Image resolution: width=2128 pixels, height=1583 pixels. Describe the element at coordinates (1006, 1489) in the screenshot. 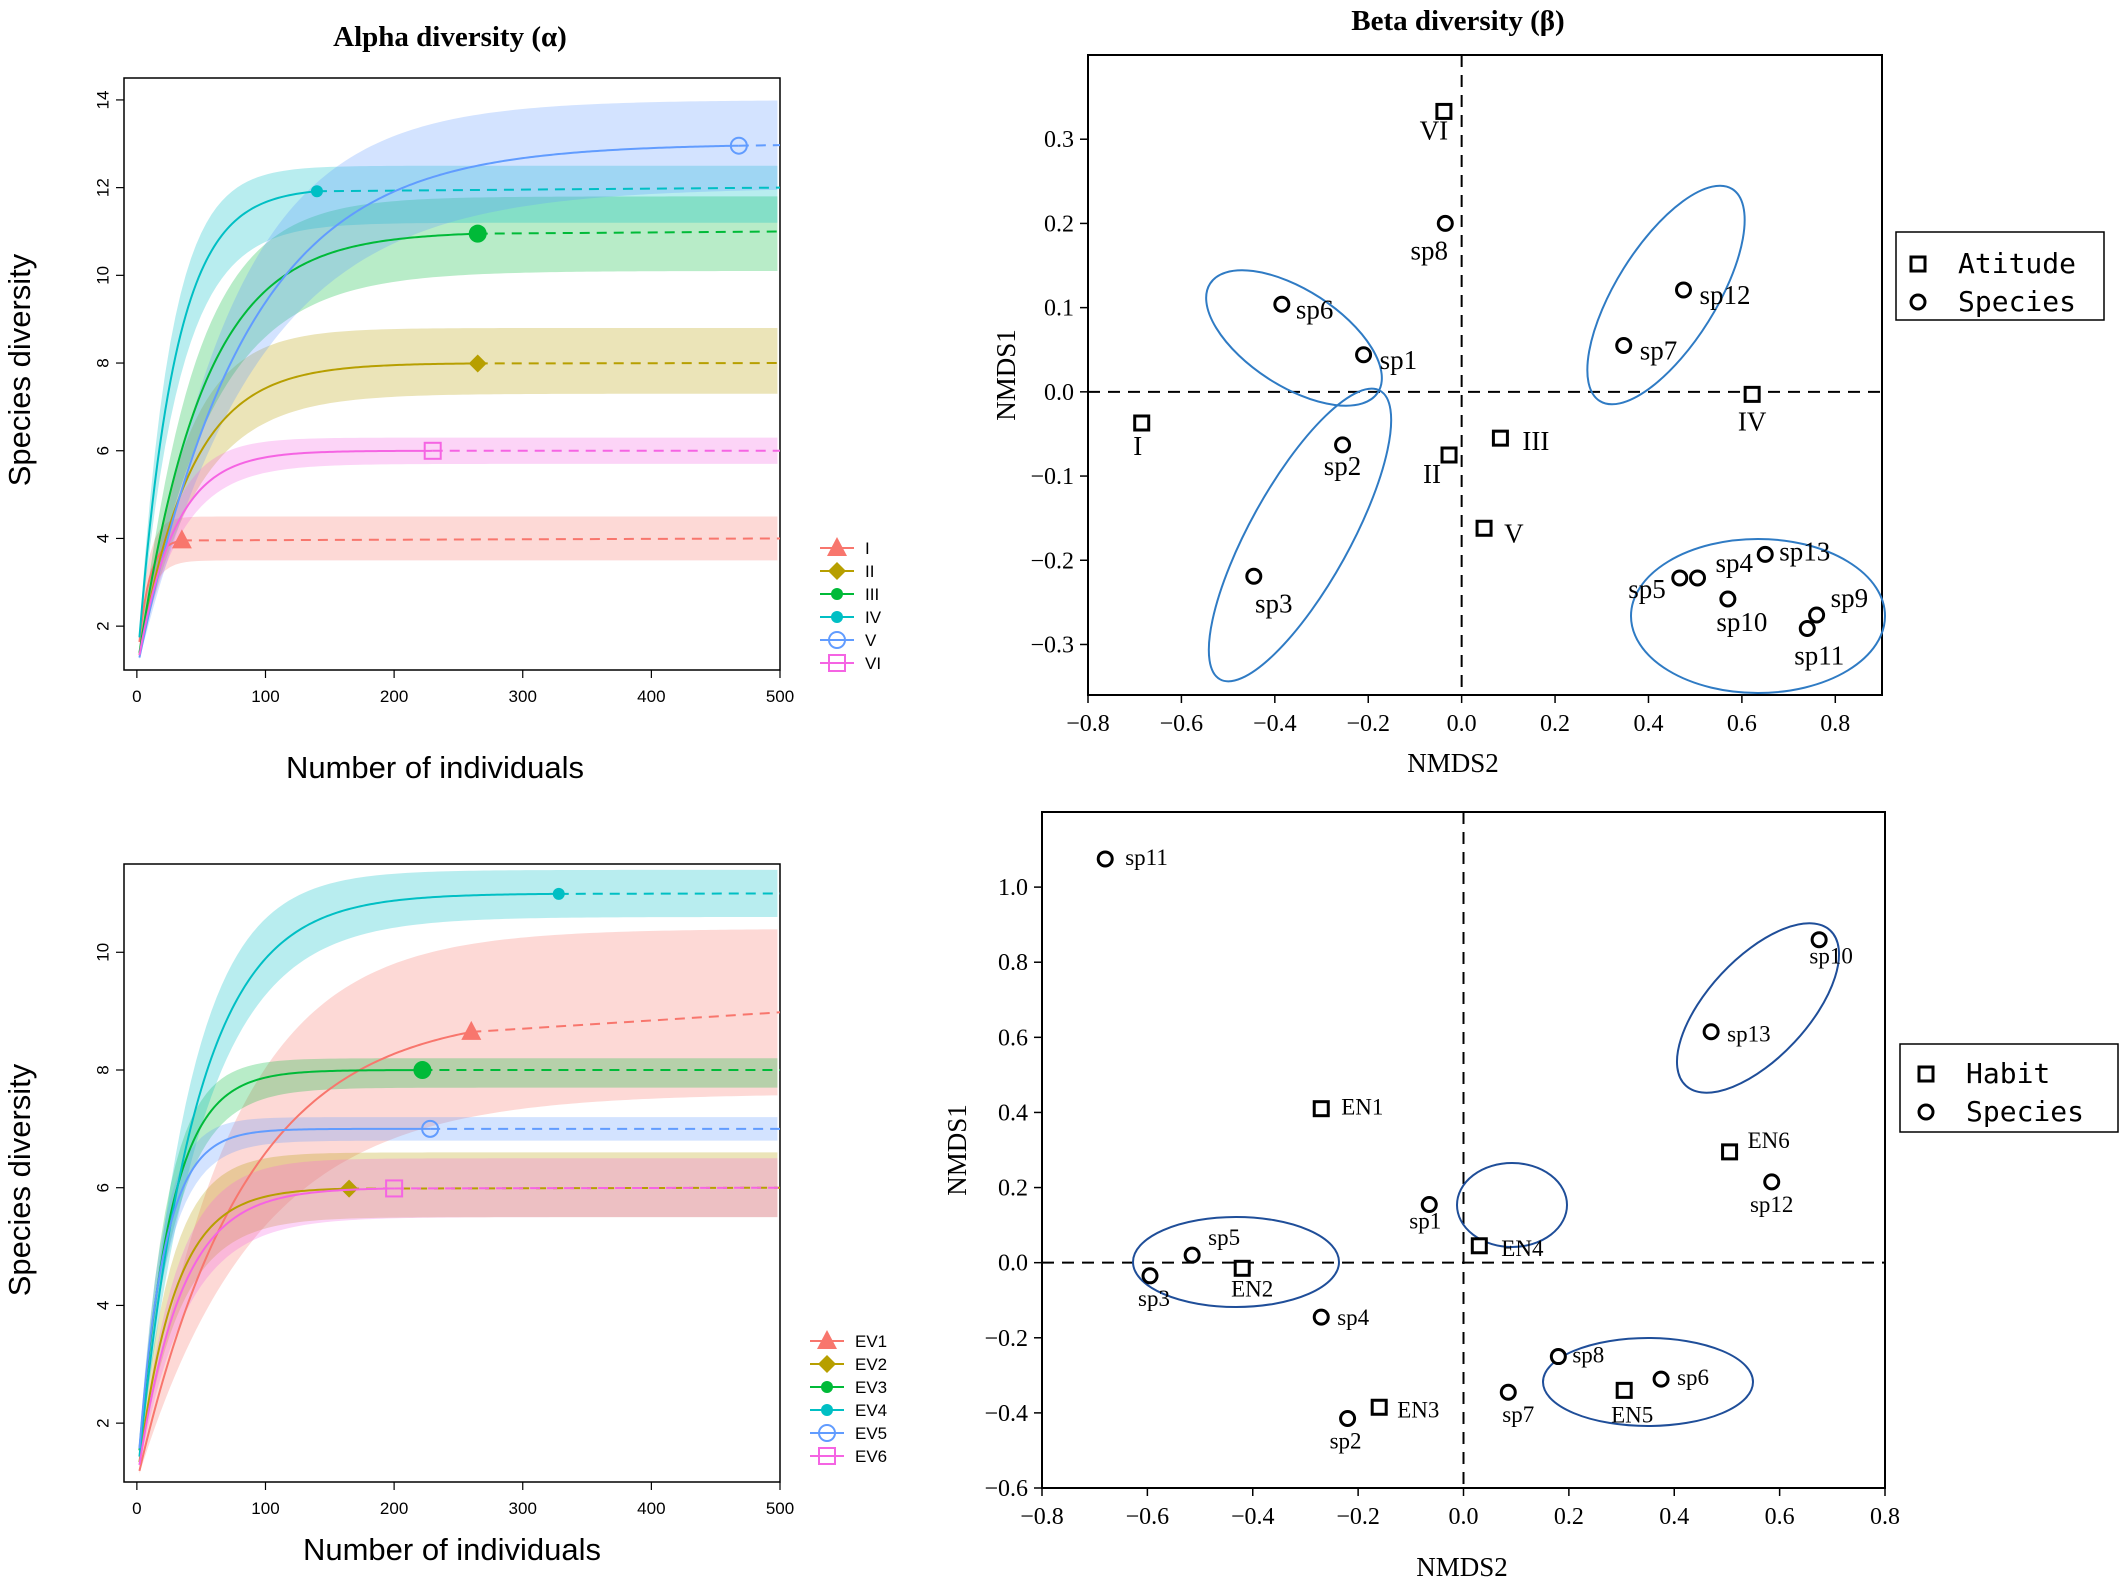

I see `y-tick-label: −0.6` at that location.